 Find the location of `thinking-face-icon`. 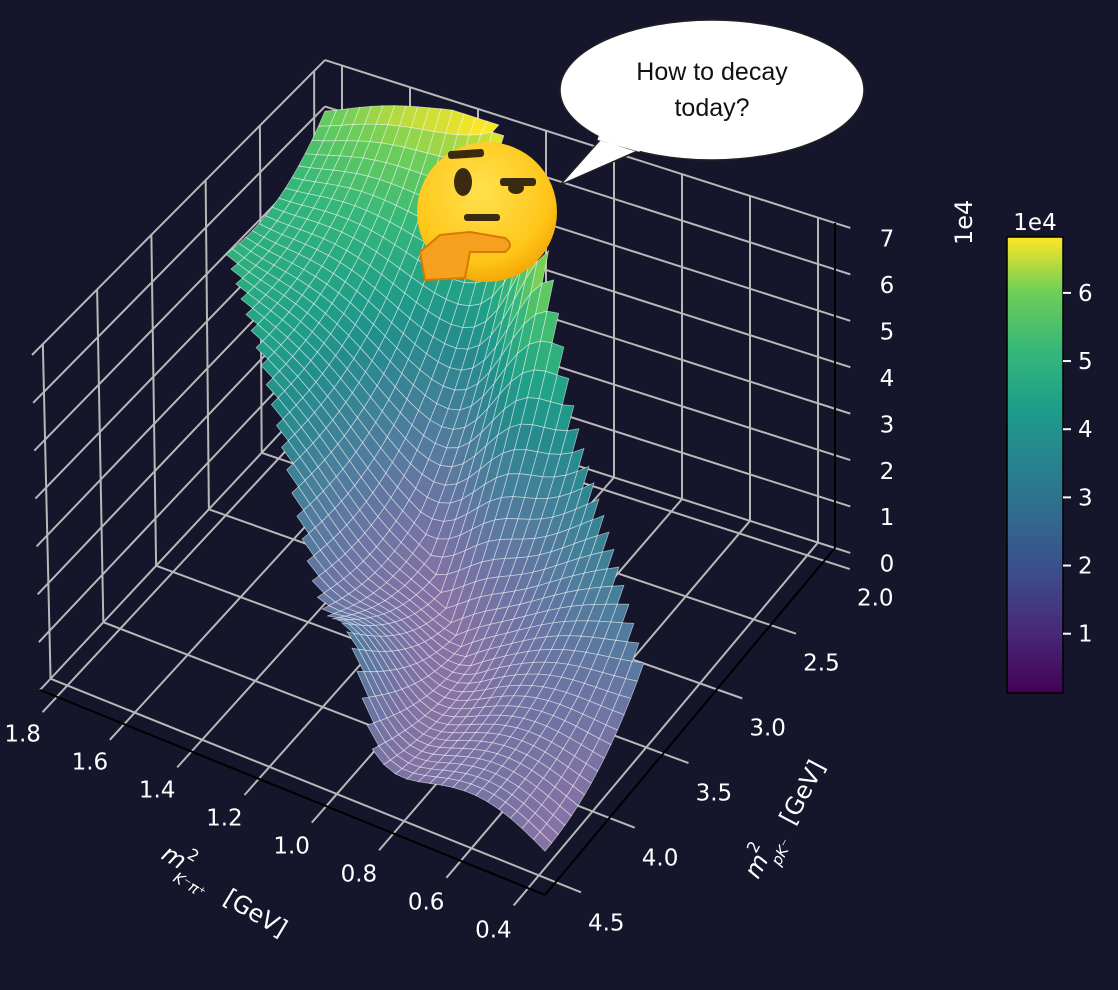

thinking-face-icon is located at coordinates (487, 212).